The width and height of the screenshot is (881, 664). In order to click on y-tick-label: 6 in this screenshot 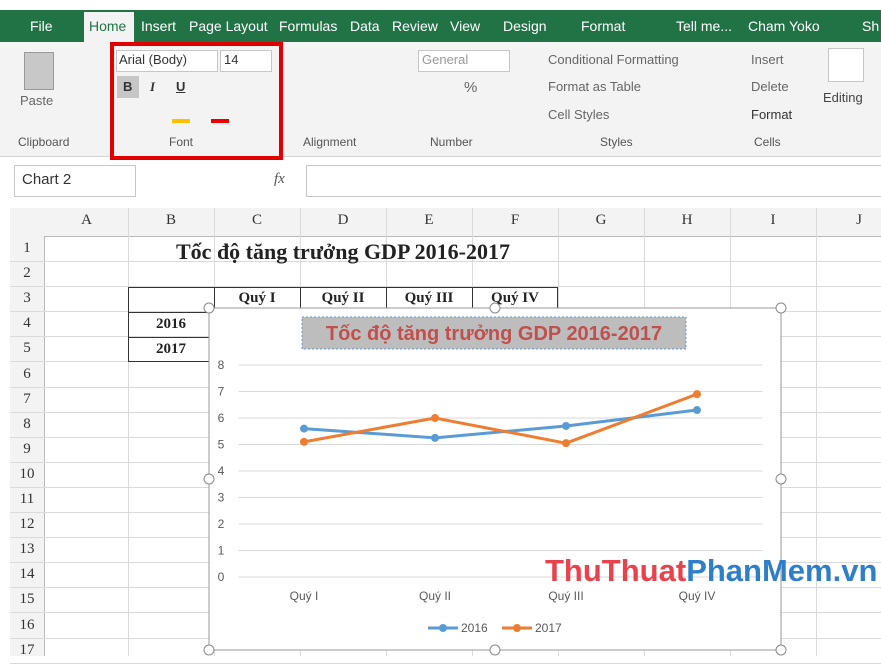, I will do `click(221, 418)`.